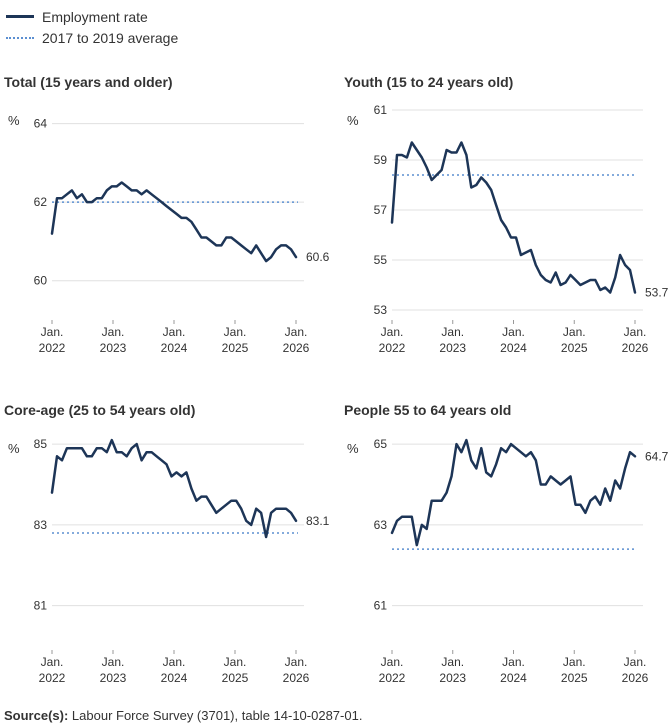 This screenshot has height=728, width=672. Describe the element at coordinates (318, 521) in the screenshot. I see `end-value-label: 83.1` at that location.